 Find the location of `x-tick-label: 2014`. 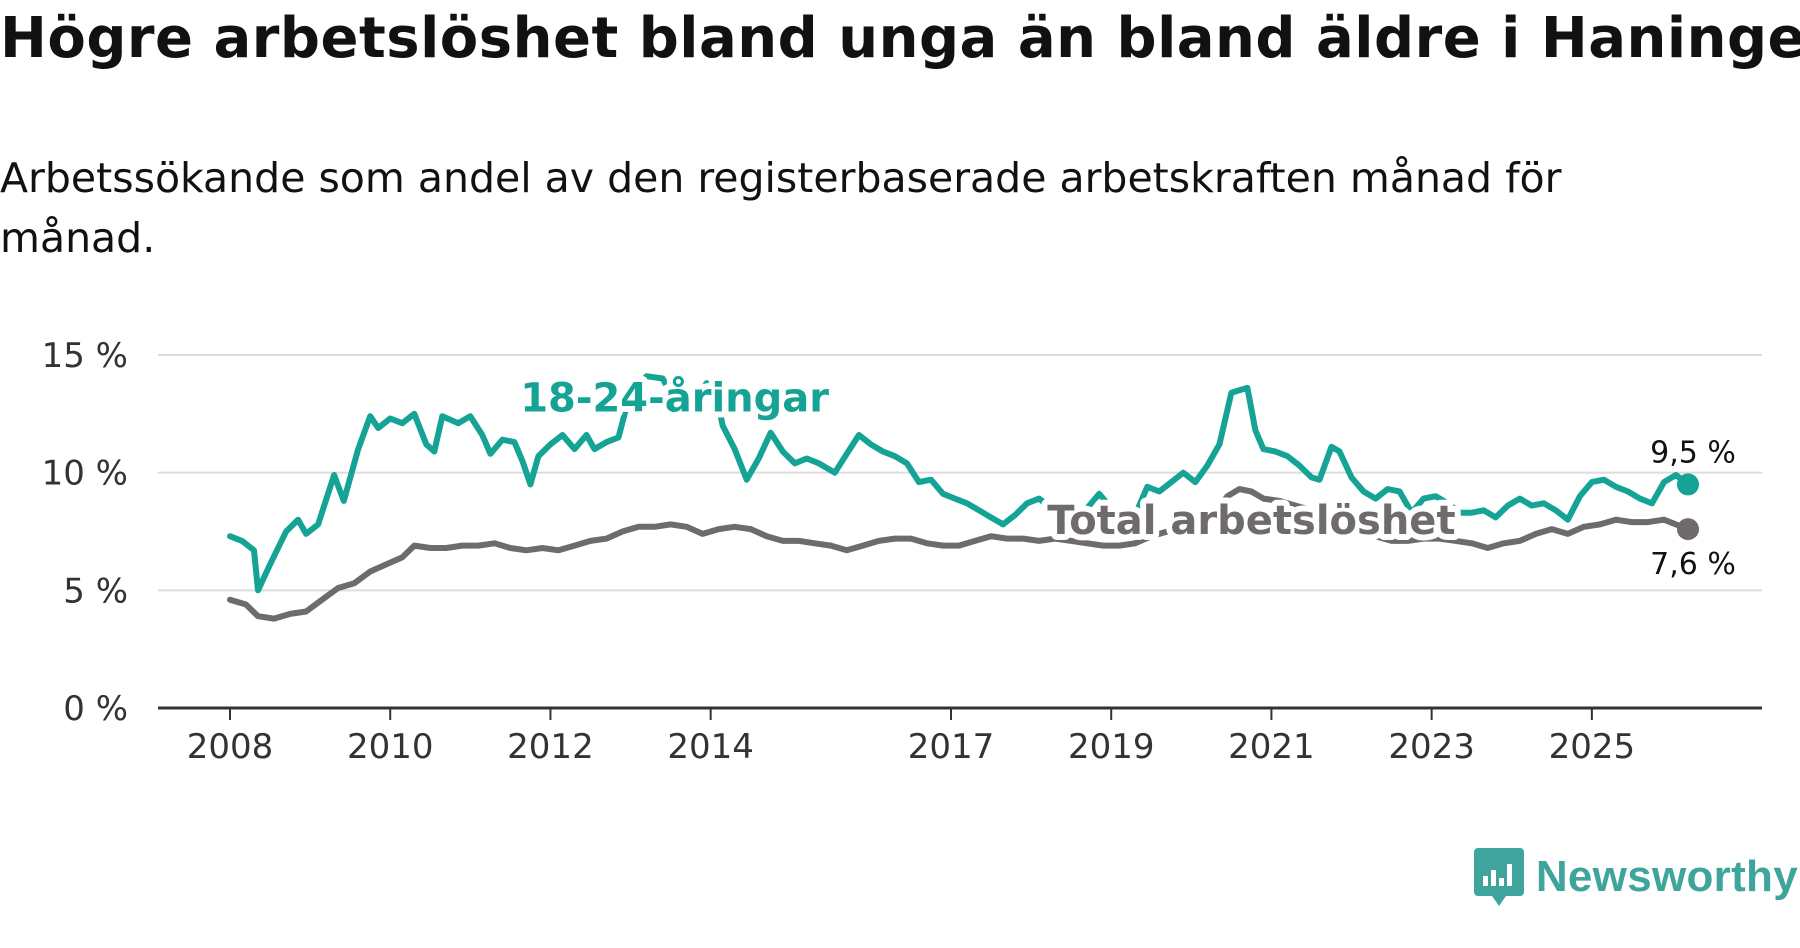

x-tick-label: 2014 is located at coordinates (710, 747).